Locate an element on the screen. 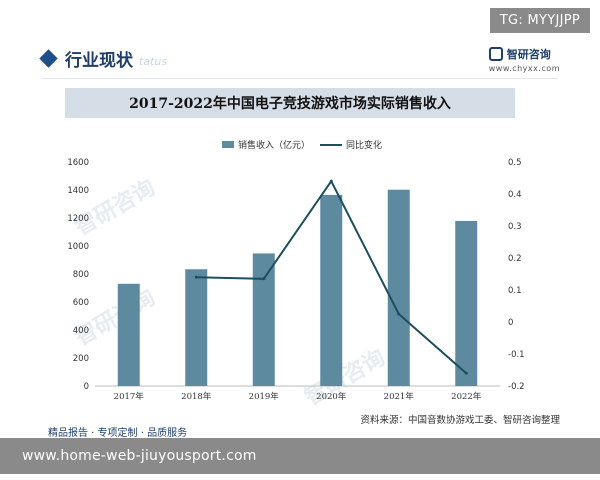 The height and width of the screenshot is (480, 600). y-tick-label: 600 is located at coordinates (81, 303).